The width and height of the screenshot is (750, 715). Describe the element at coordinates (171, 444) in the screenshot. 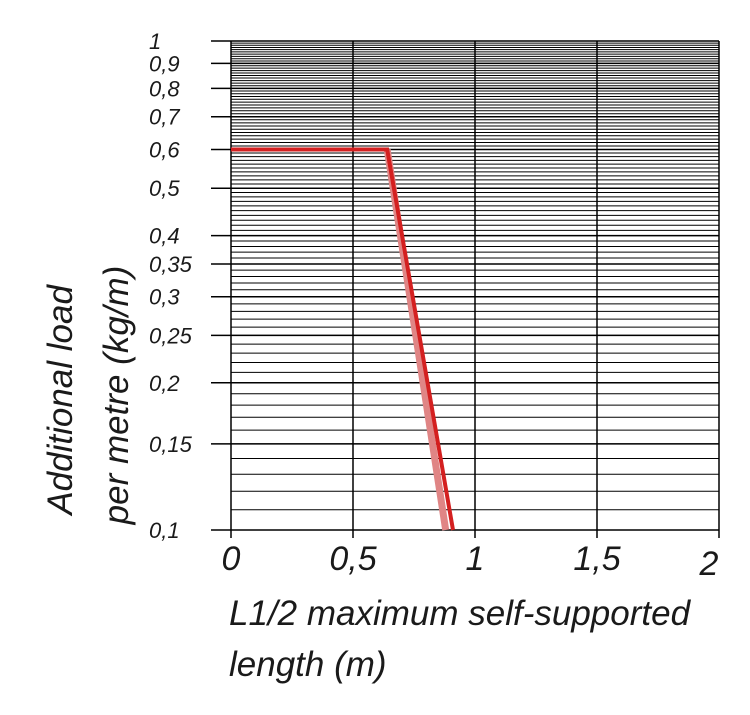

I see `y-tick-label: 0,15` at that location.